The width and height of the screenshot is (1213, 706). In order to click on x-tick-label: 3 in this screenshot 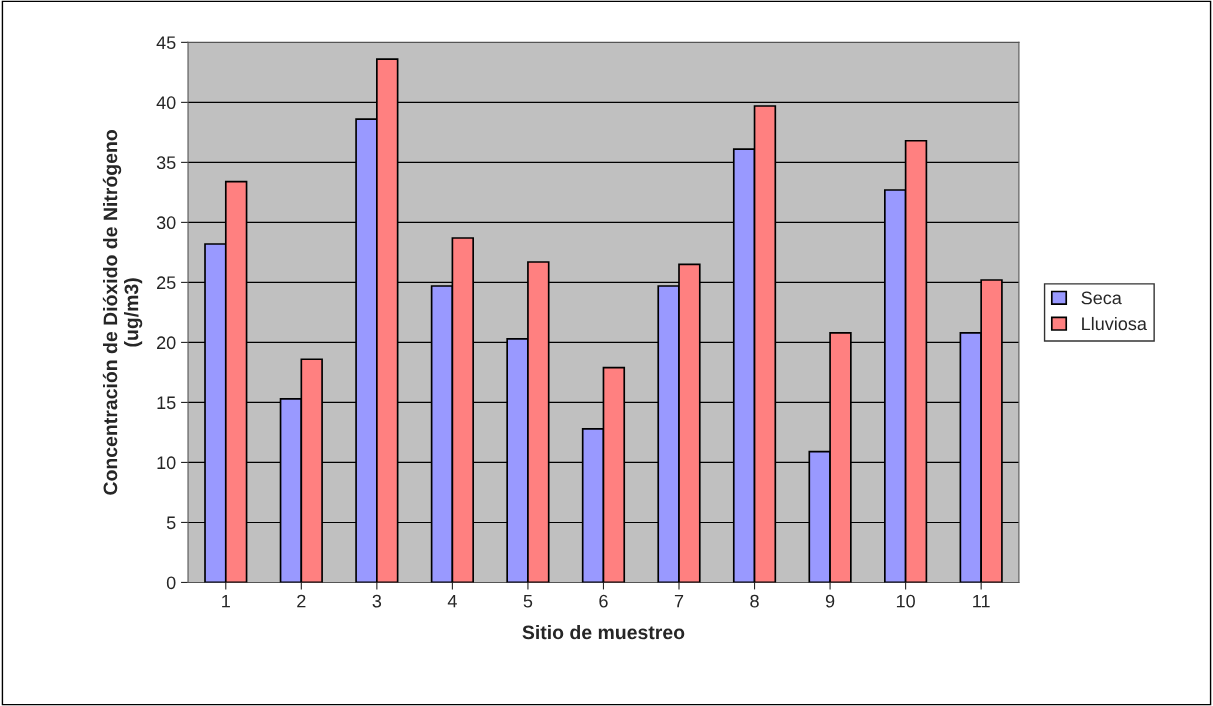, I will do `click(377, 601)`.